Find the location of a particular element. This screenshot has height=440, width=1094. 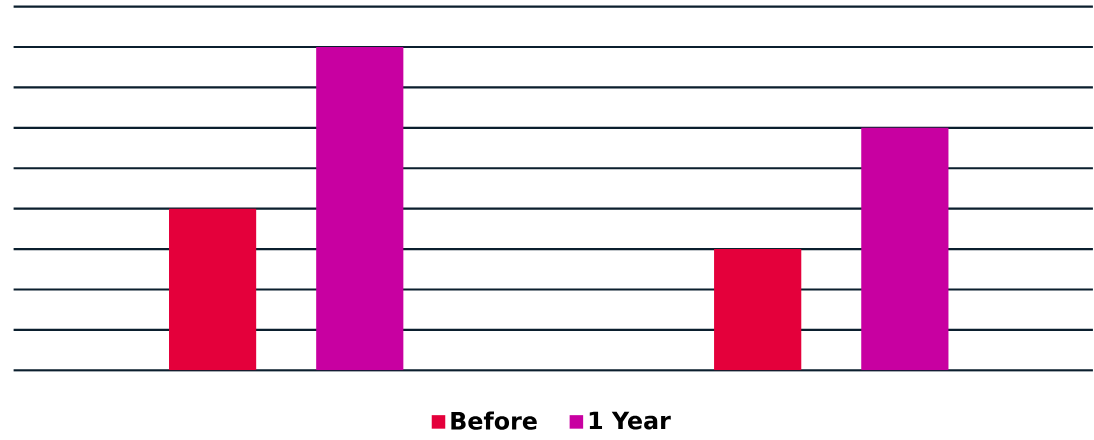

legend-label: 1 Year is located at coordinates (630, 420).